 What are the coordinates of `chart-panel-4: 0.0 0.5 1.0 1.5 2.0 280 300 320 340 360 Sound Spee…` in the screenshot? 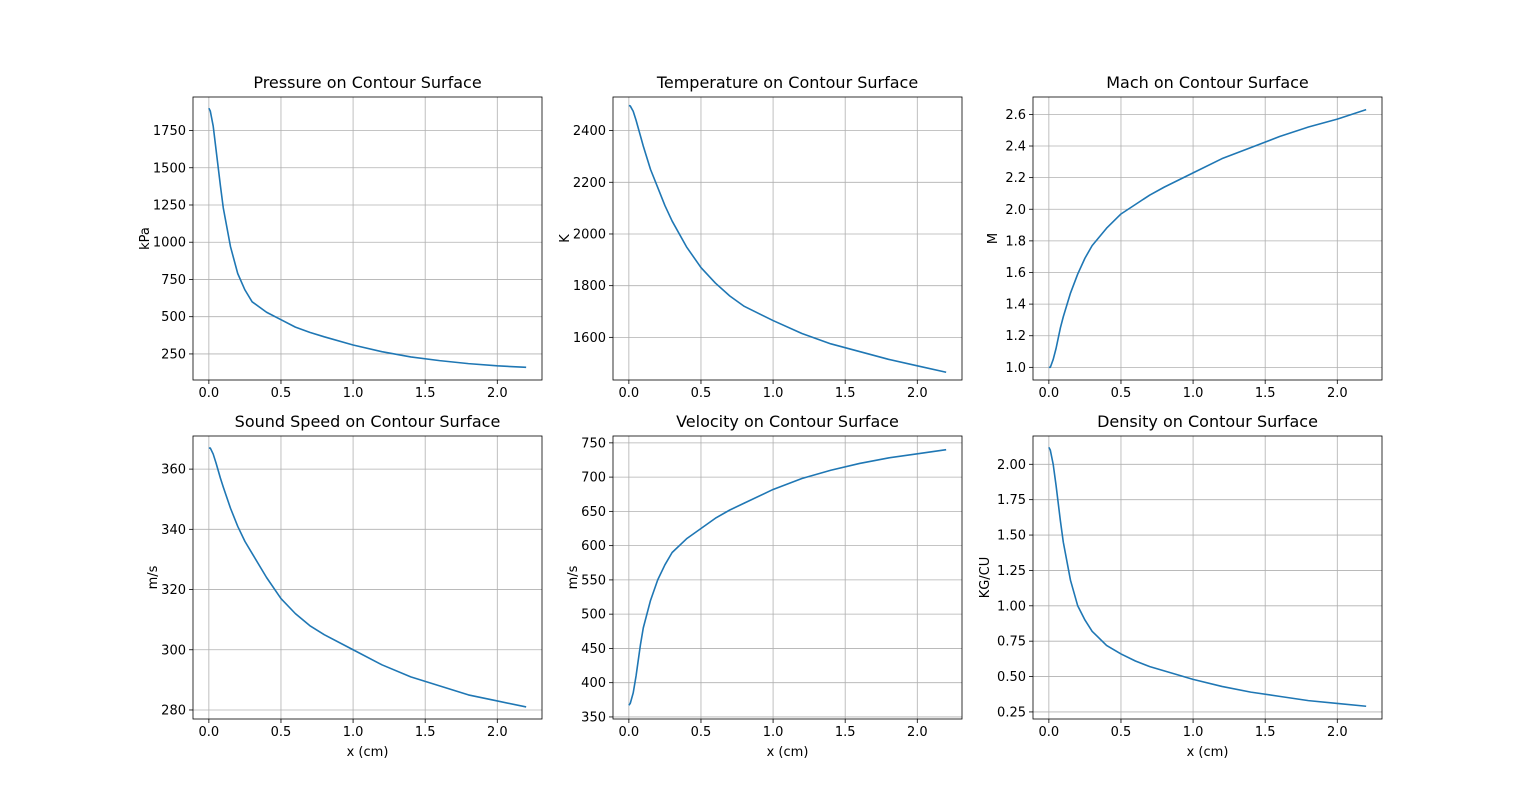 It's located at (344, 586).